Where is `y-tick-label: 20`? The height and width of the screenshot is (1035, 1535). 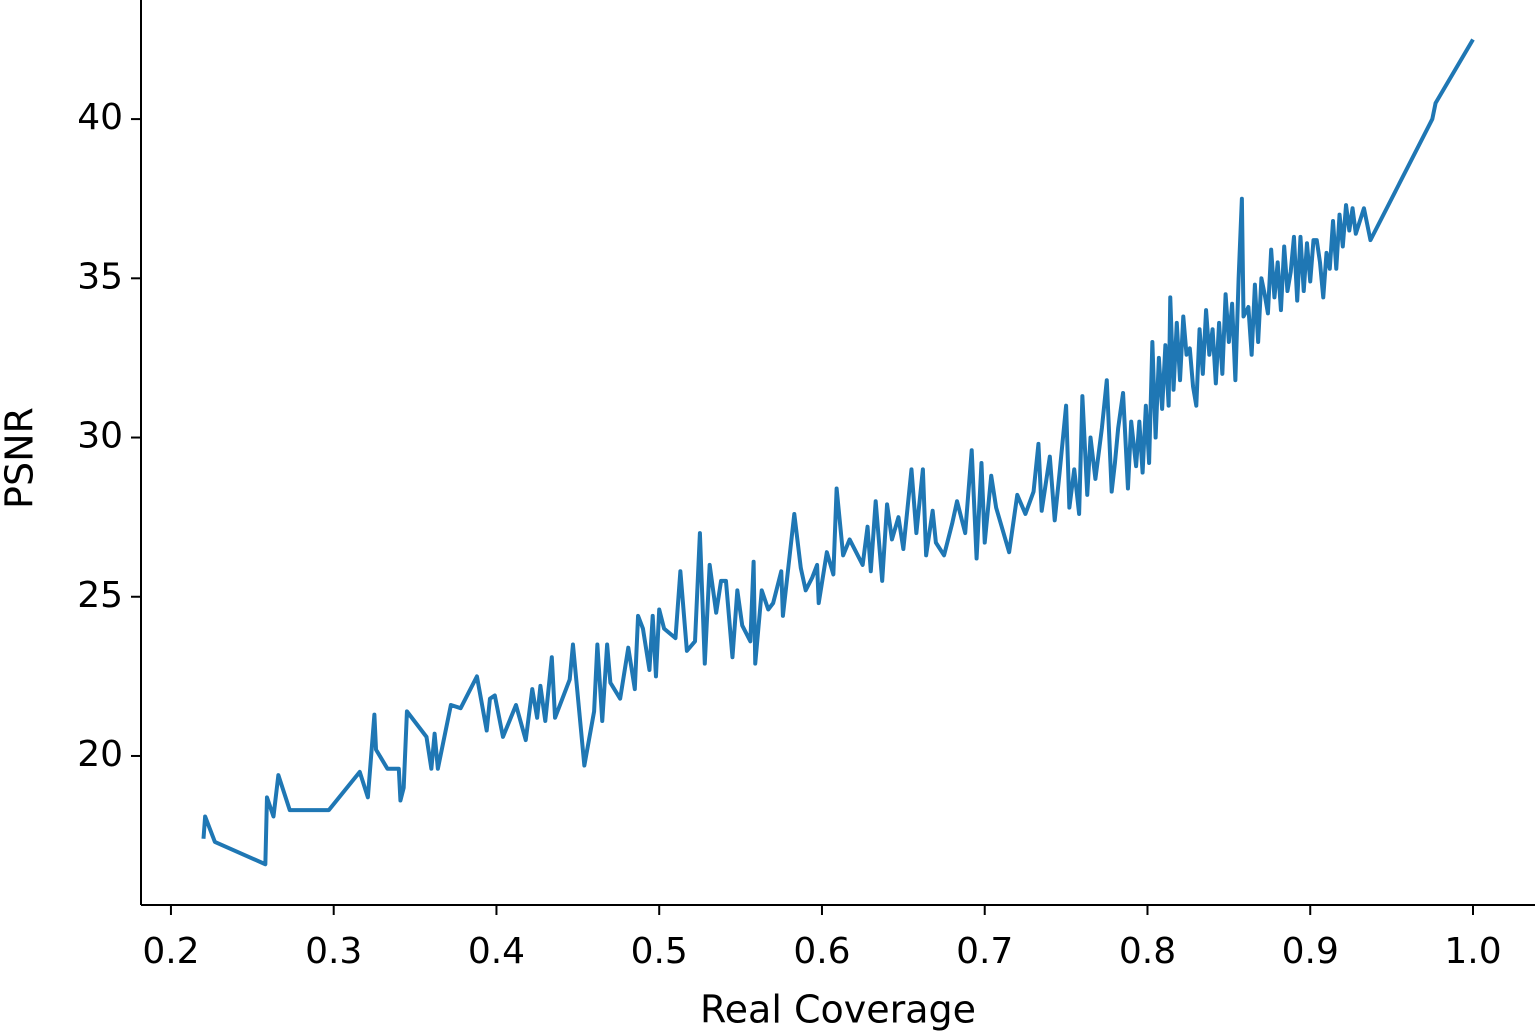
y-tick-label: 20 is located at coordinates (100, 754).